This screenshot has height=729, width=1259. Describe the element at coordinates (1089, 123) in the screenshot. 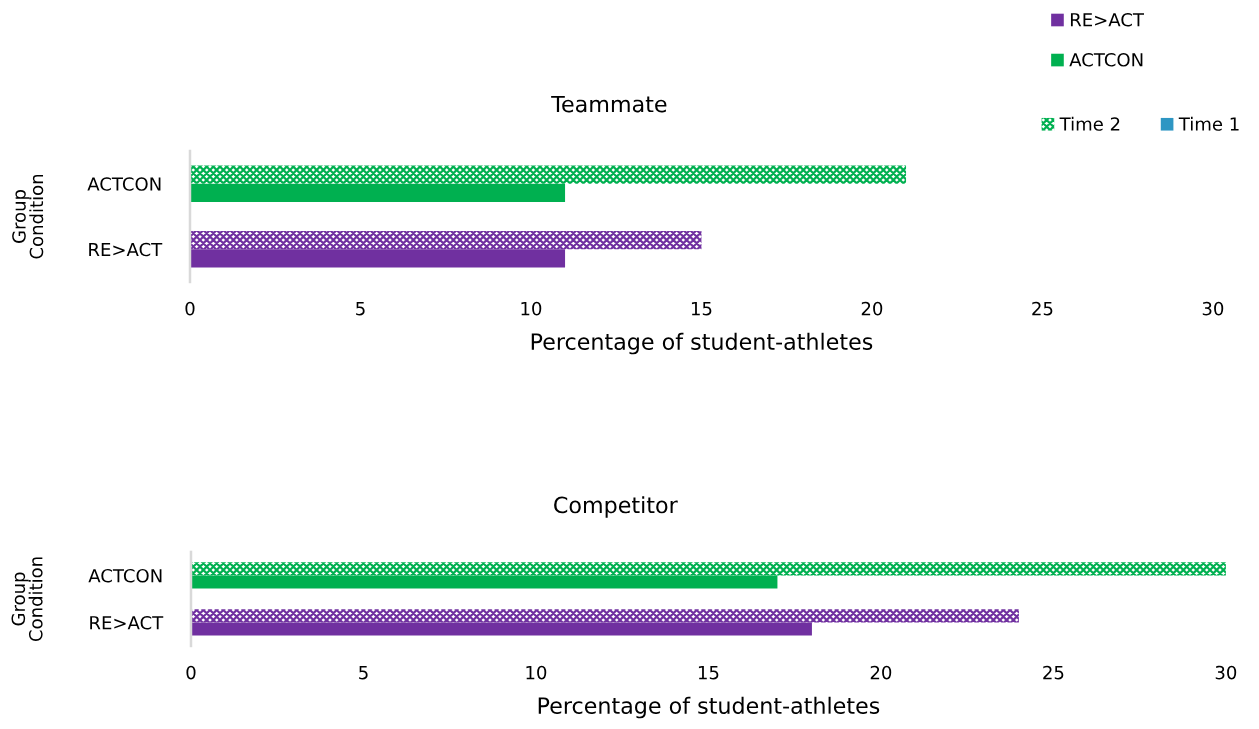

I see `legend-label: Time 2` at that location.